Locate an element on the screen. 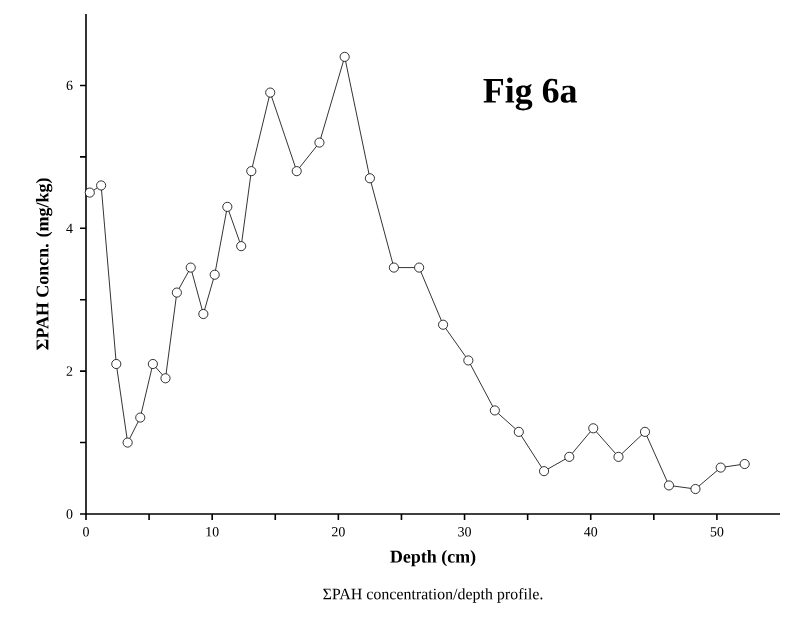 This screenshot has height=640, width=800. x-axis-title: Depth (cm) is located at coordinates (433, 558).